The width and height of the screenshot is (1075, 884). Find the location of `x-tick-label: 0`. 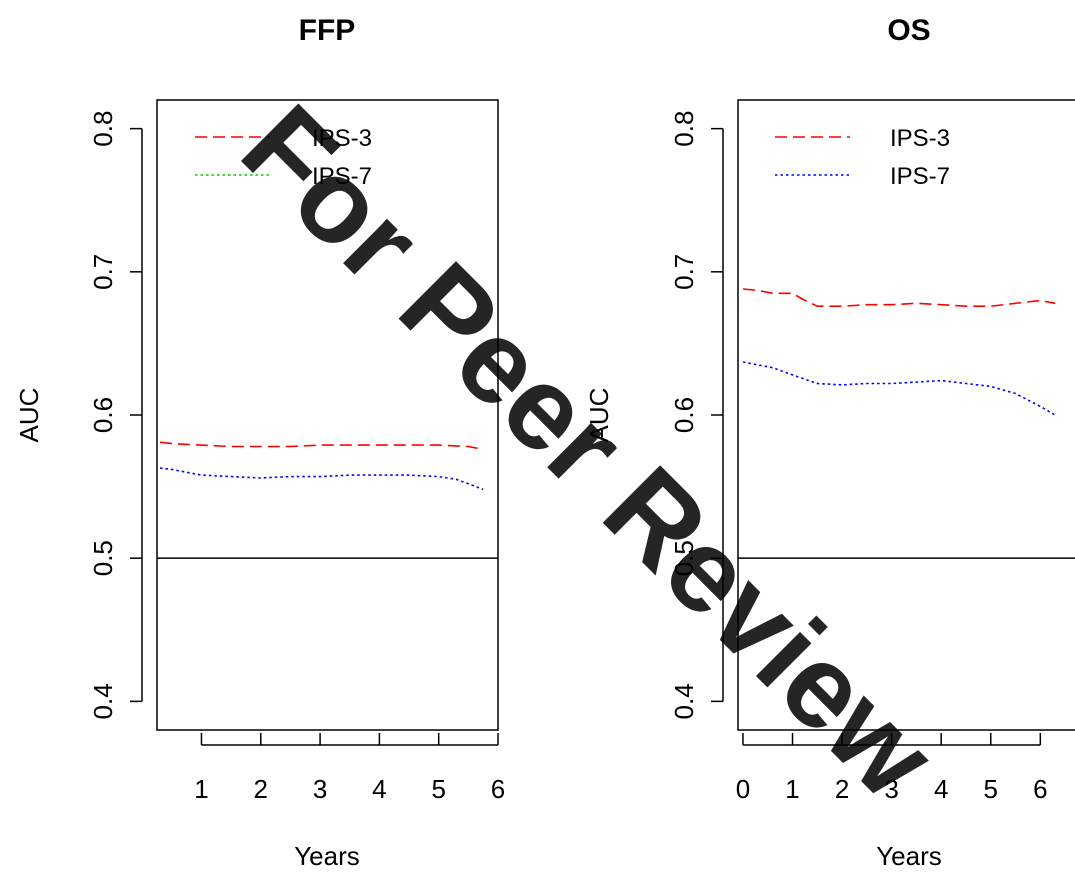

x-tick-label: 0 is located at coordinates (743, 789).